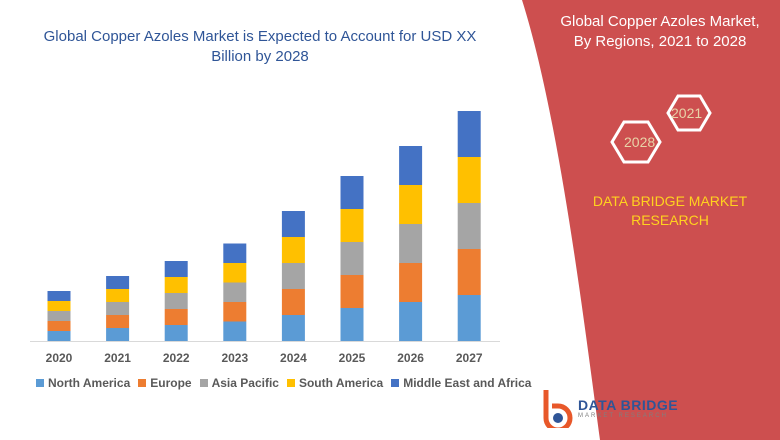 This screenshot has width=780, height=440. I want to click on x-tick-label: 2024, so click(293, 358).